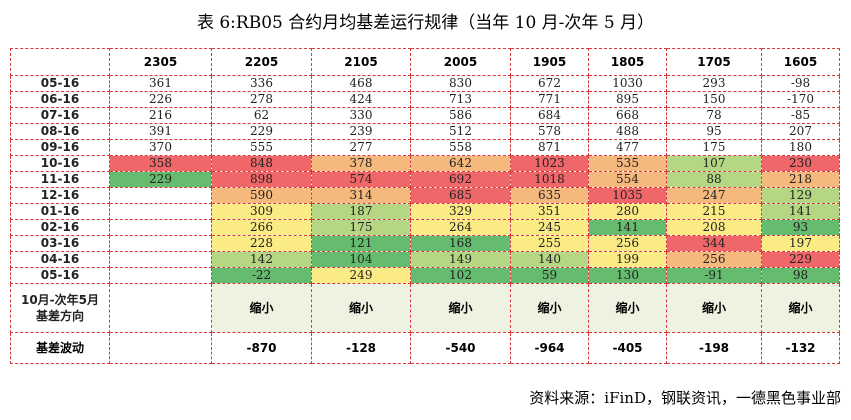  I want to click on value-cell: 554, so click(627, 179).